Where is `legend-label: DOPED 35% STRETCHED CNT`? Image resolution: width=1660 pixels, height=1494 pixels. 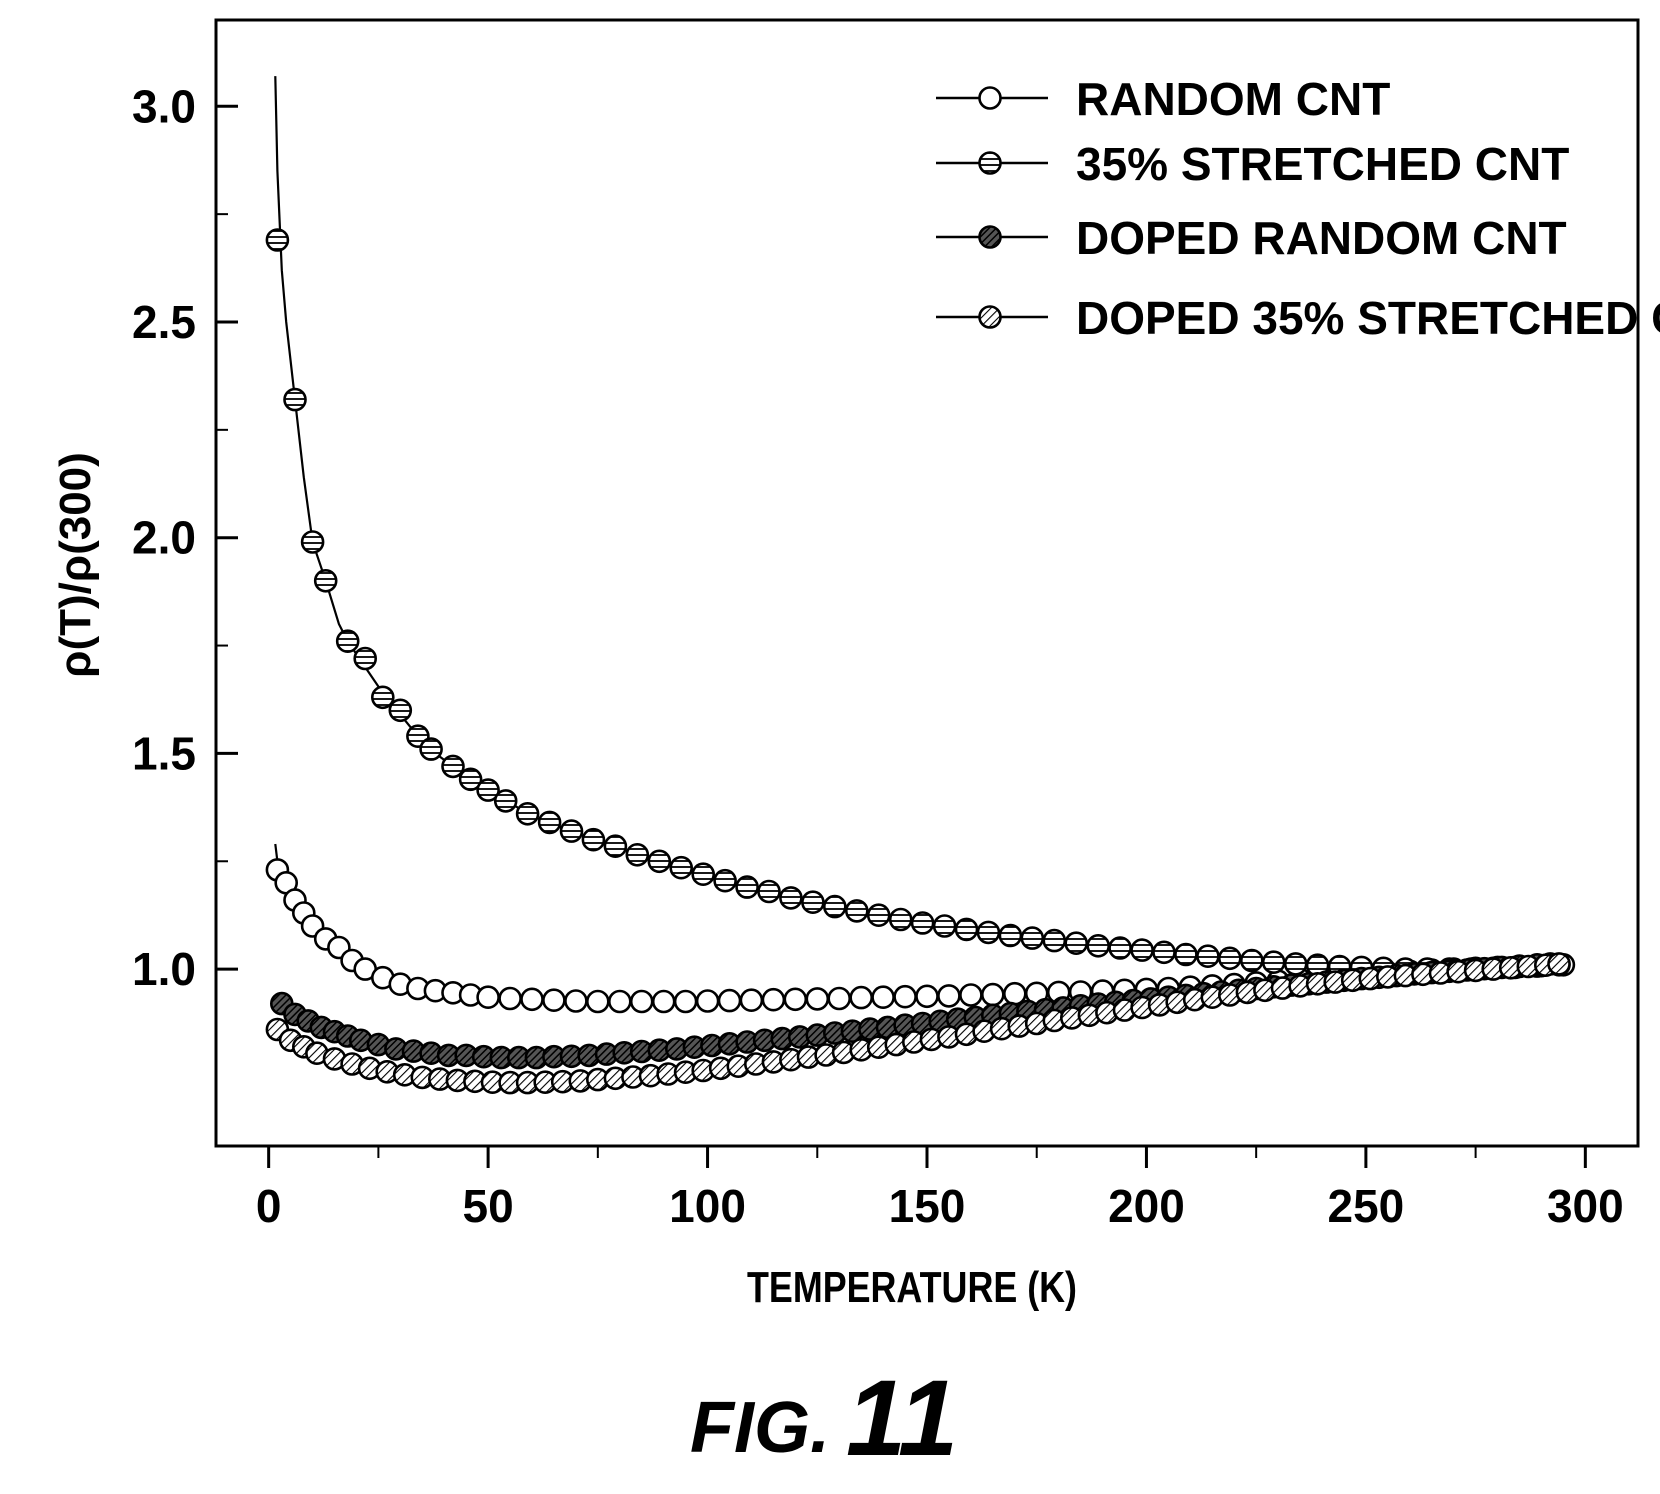
legend-label: DOPED 35% STRETCHED CNT is located at coordinates (1368, 318).